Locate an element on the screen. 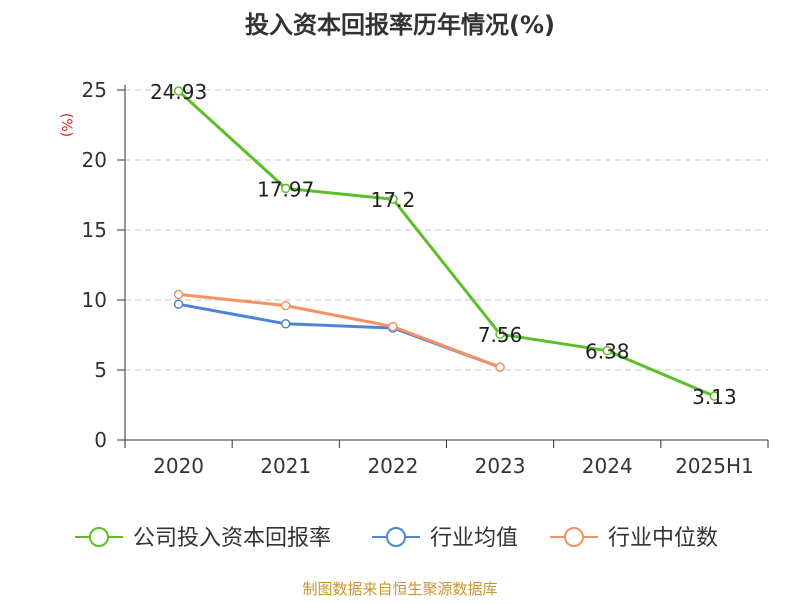  y-tick-label: 0 is located at coordinates (100, 440).